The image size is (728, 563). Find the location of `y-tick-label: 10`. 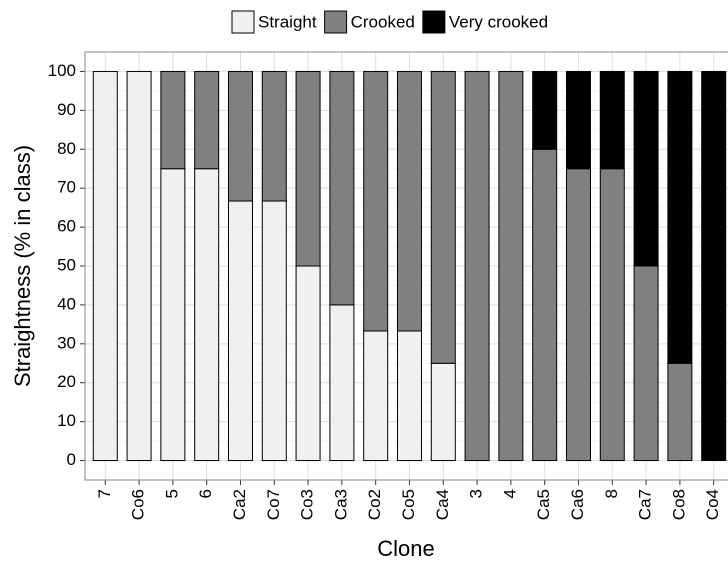

y-tick-label: 10 is located at coordinates (66, 420).